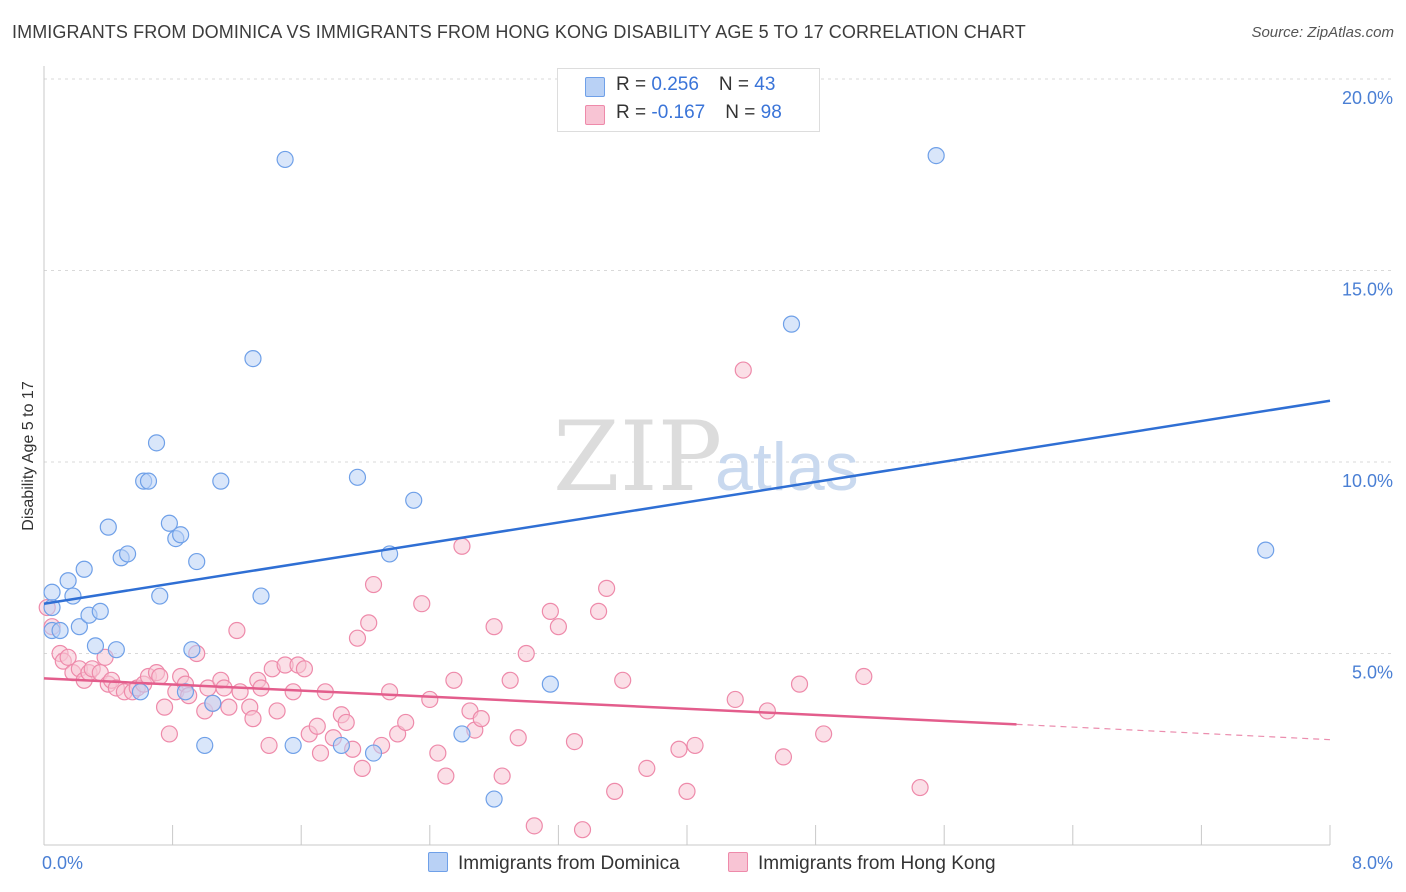 This screenshot has height=892, width=1406. I want to click on legend-text: R = -0.167 N = 98, so click(699, 113).